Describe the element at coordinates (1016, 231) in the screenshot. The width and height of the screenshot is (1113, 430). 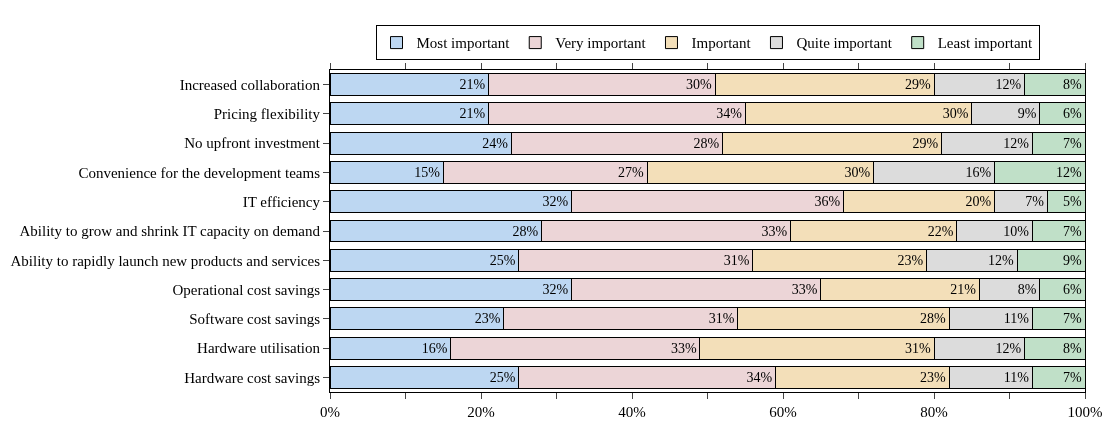
I see `data-label: 10%` at that location.